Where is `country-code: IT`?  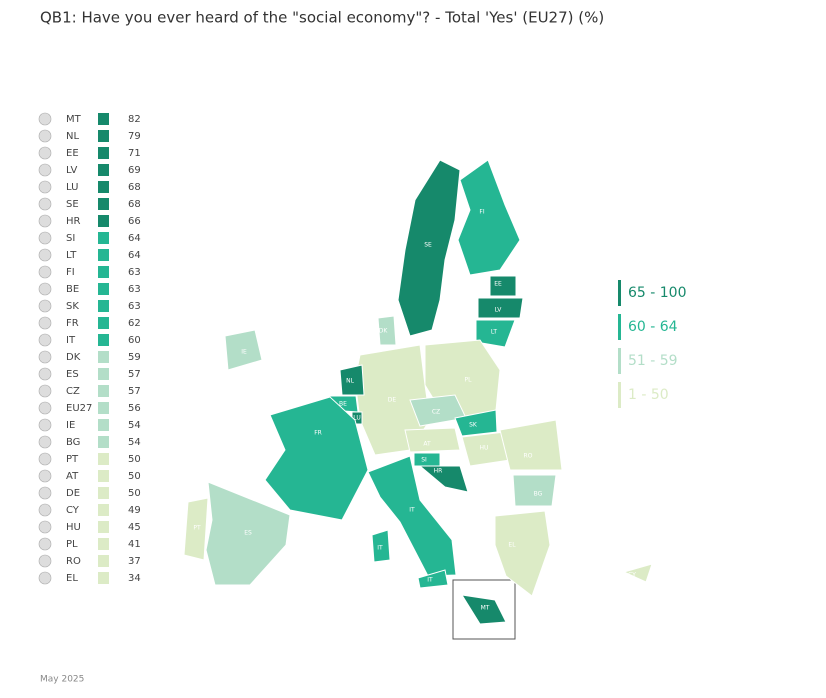 country-code: IT is located at coordinates (71, 340).